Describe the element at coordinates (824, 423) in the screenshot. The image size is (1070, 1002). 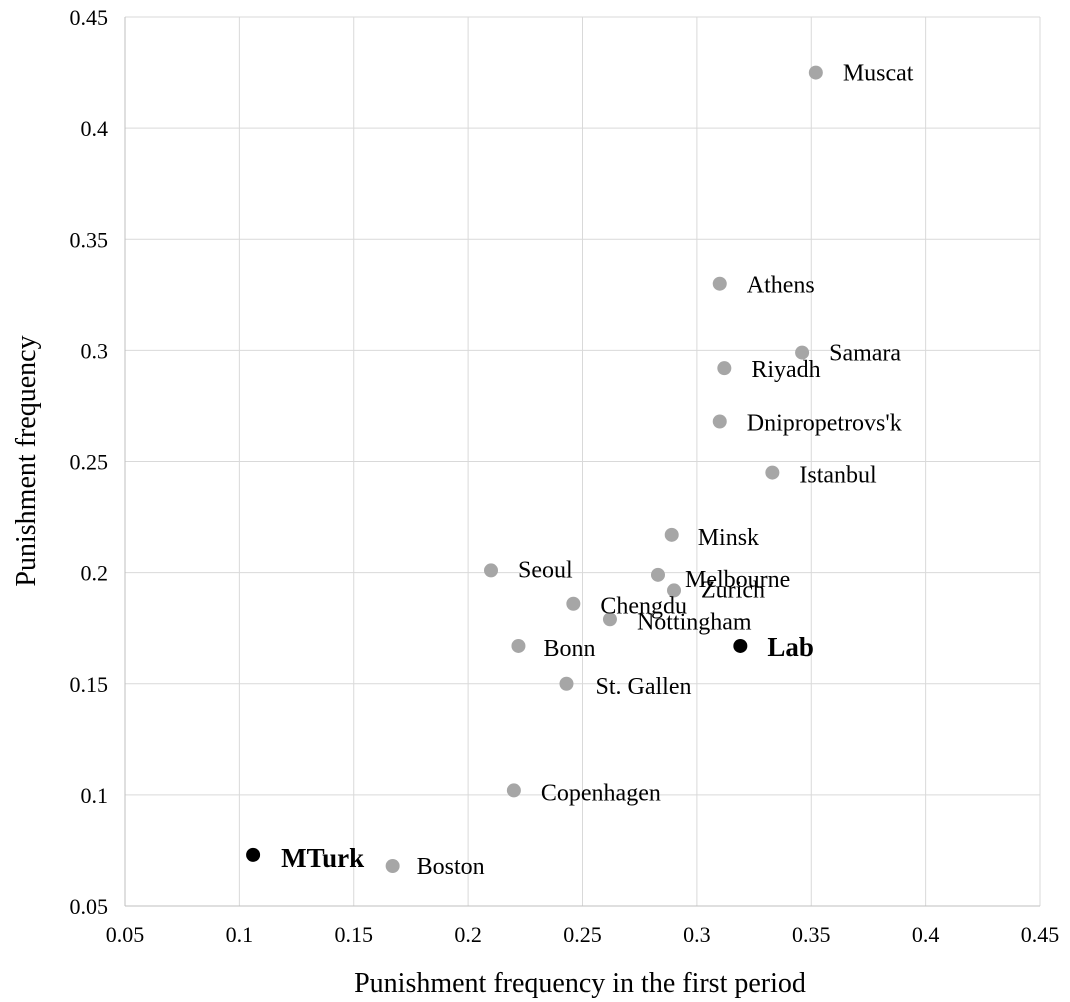
I see `data-label: Dnipropetrovs'k` at that location.